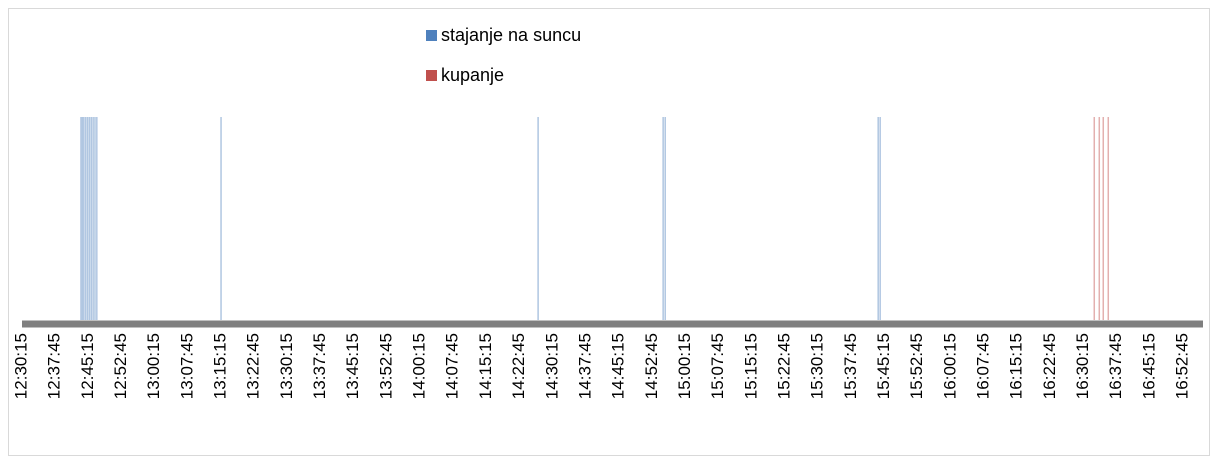 The width and height of the screenshot is (1217, 465). What do you see at coordinates (717, 366) in the screenshot?
I see `x-tick-label: 15:07:45` at bounding box center [717, 366].